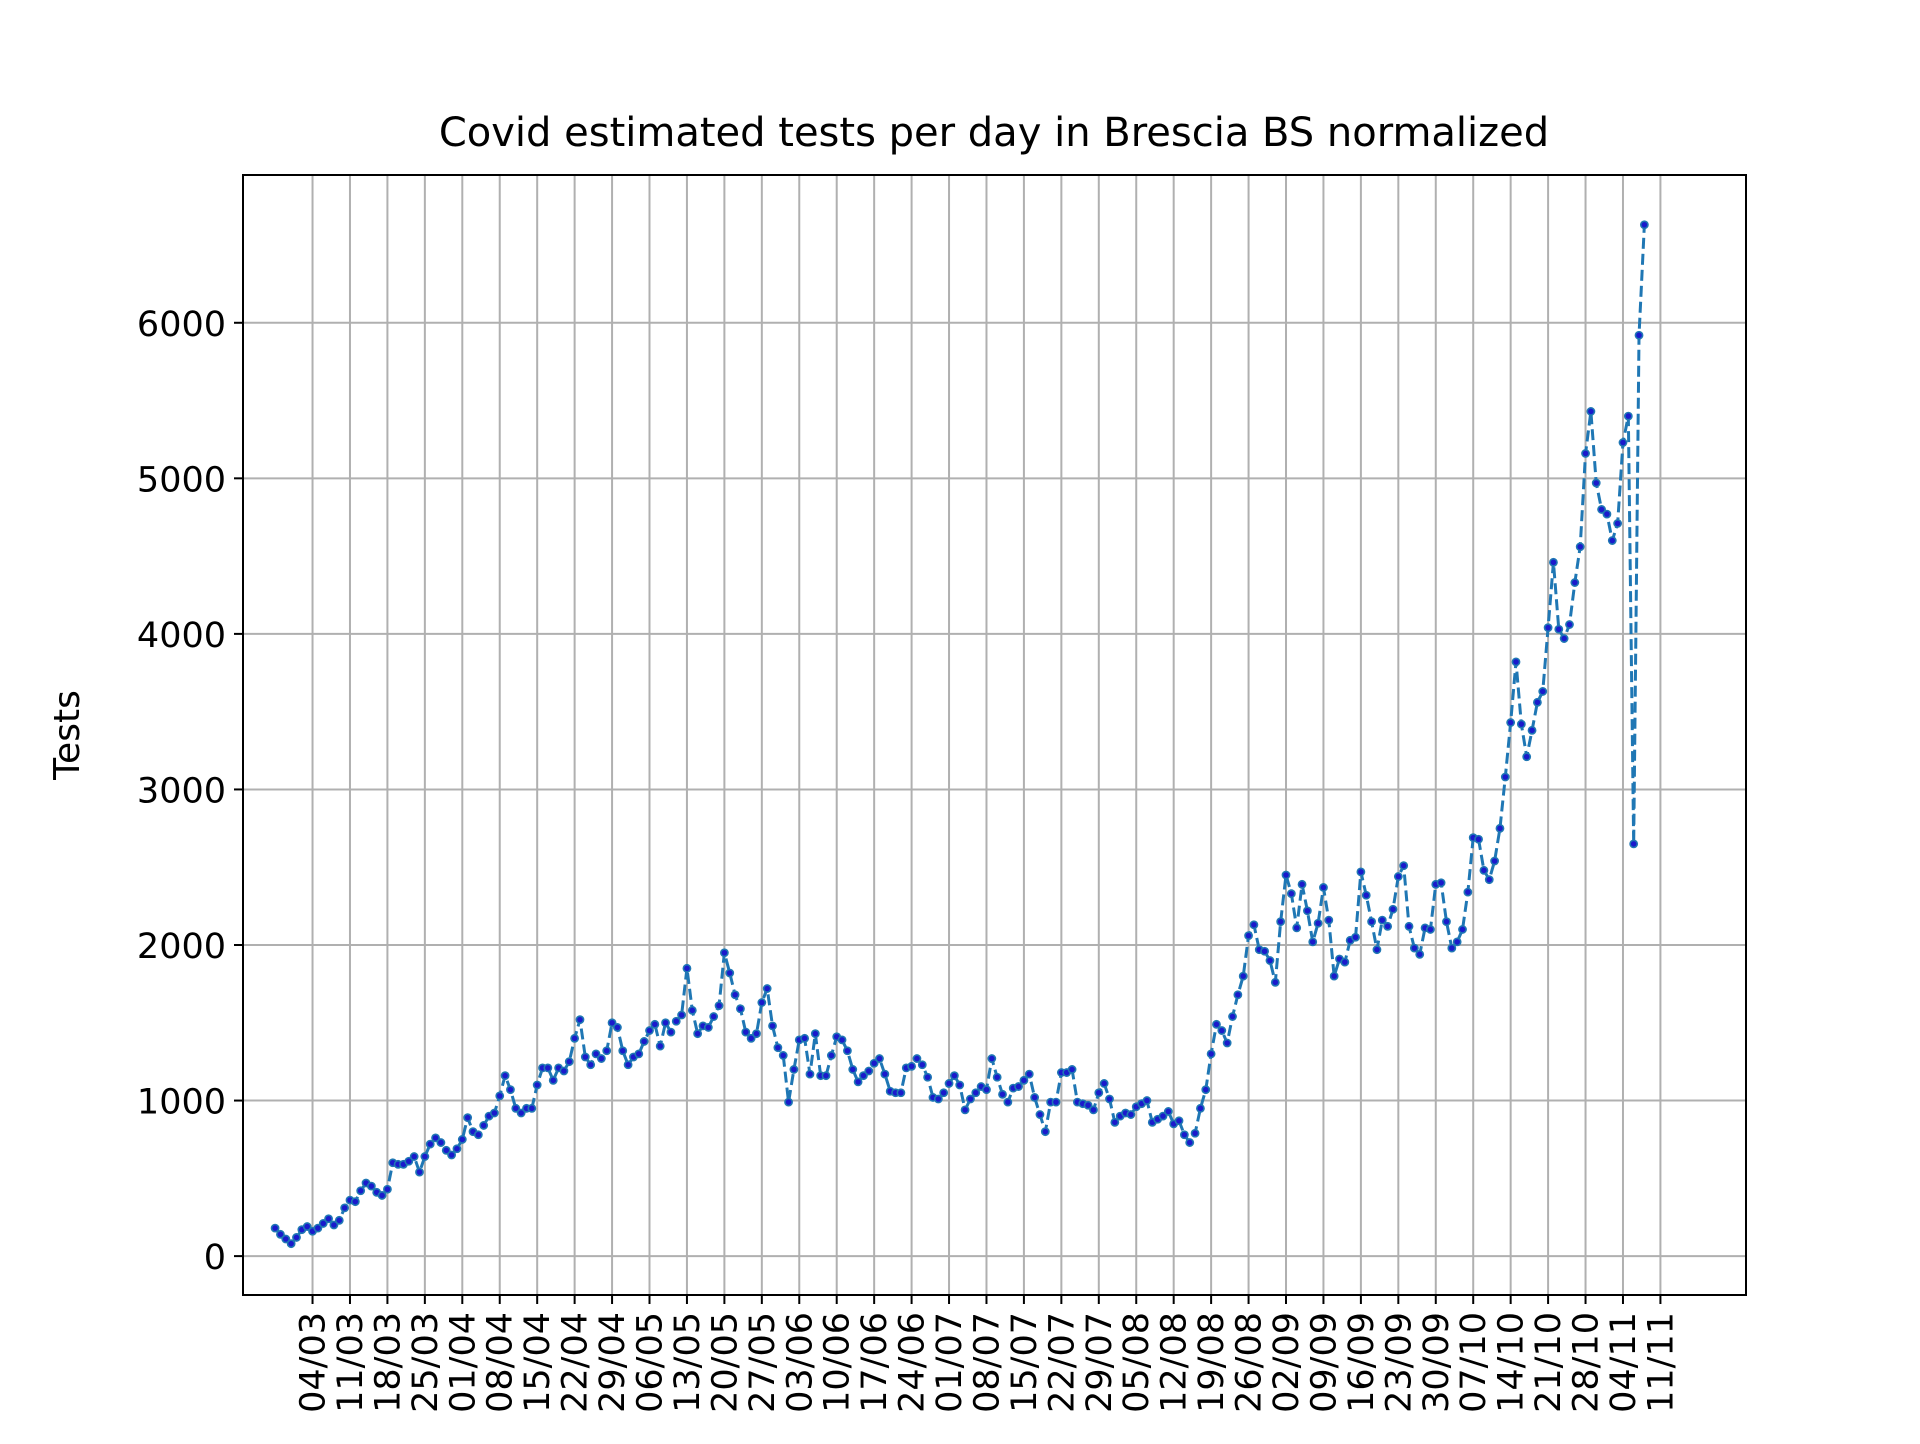 Image resolution: width=1920 pixels, height=1444 pixels. Describe the element at coordinates (1287, 1362) in the screenshot. I see `x-tick-label: 02/09` at that location.